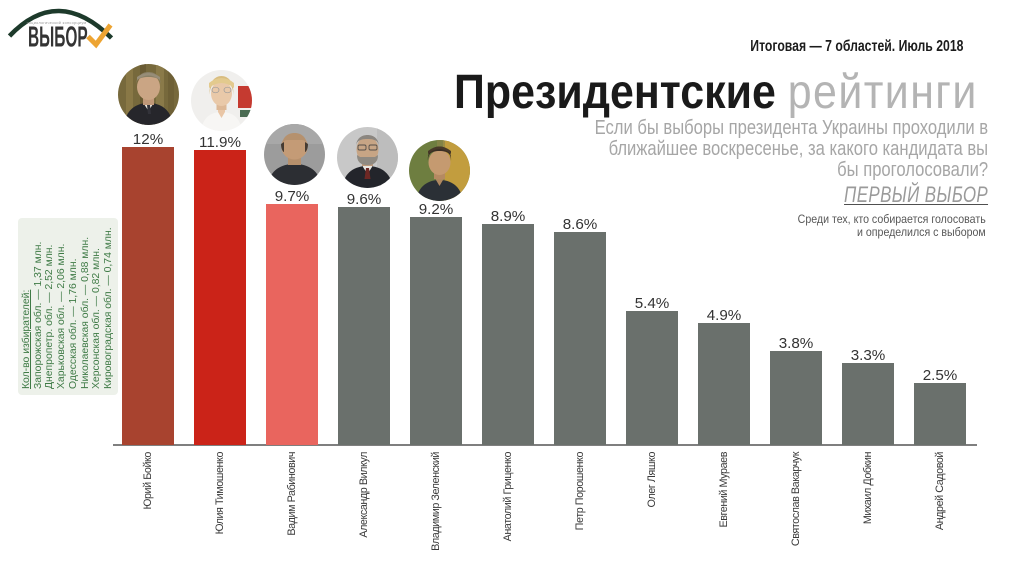 This screenshot has width=1024, height=576. I want to click on svg-text: ВЫБОР, so click(58, 36).